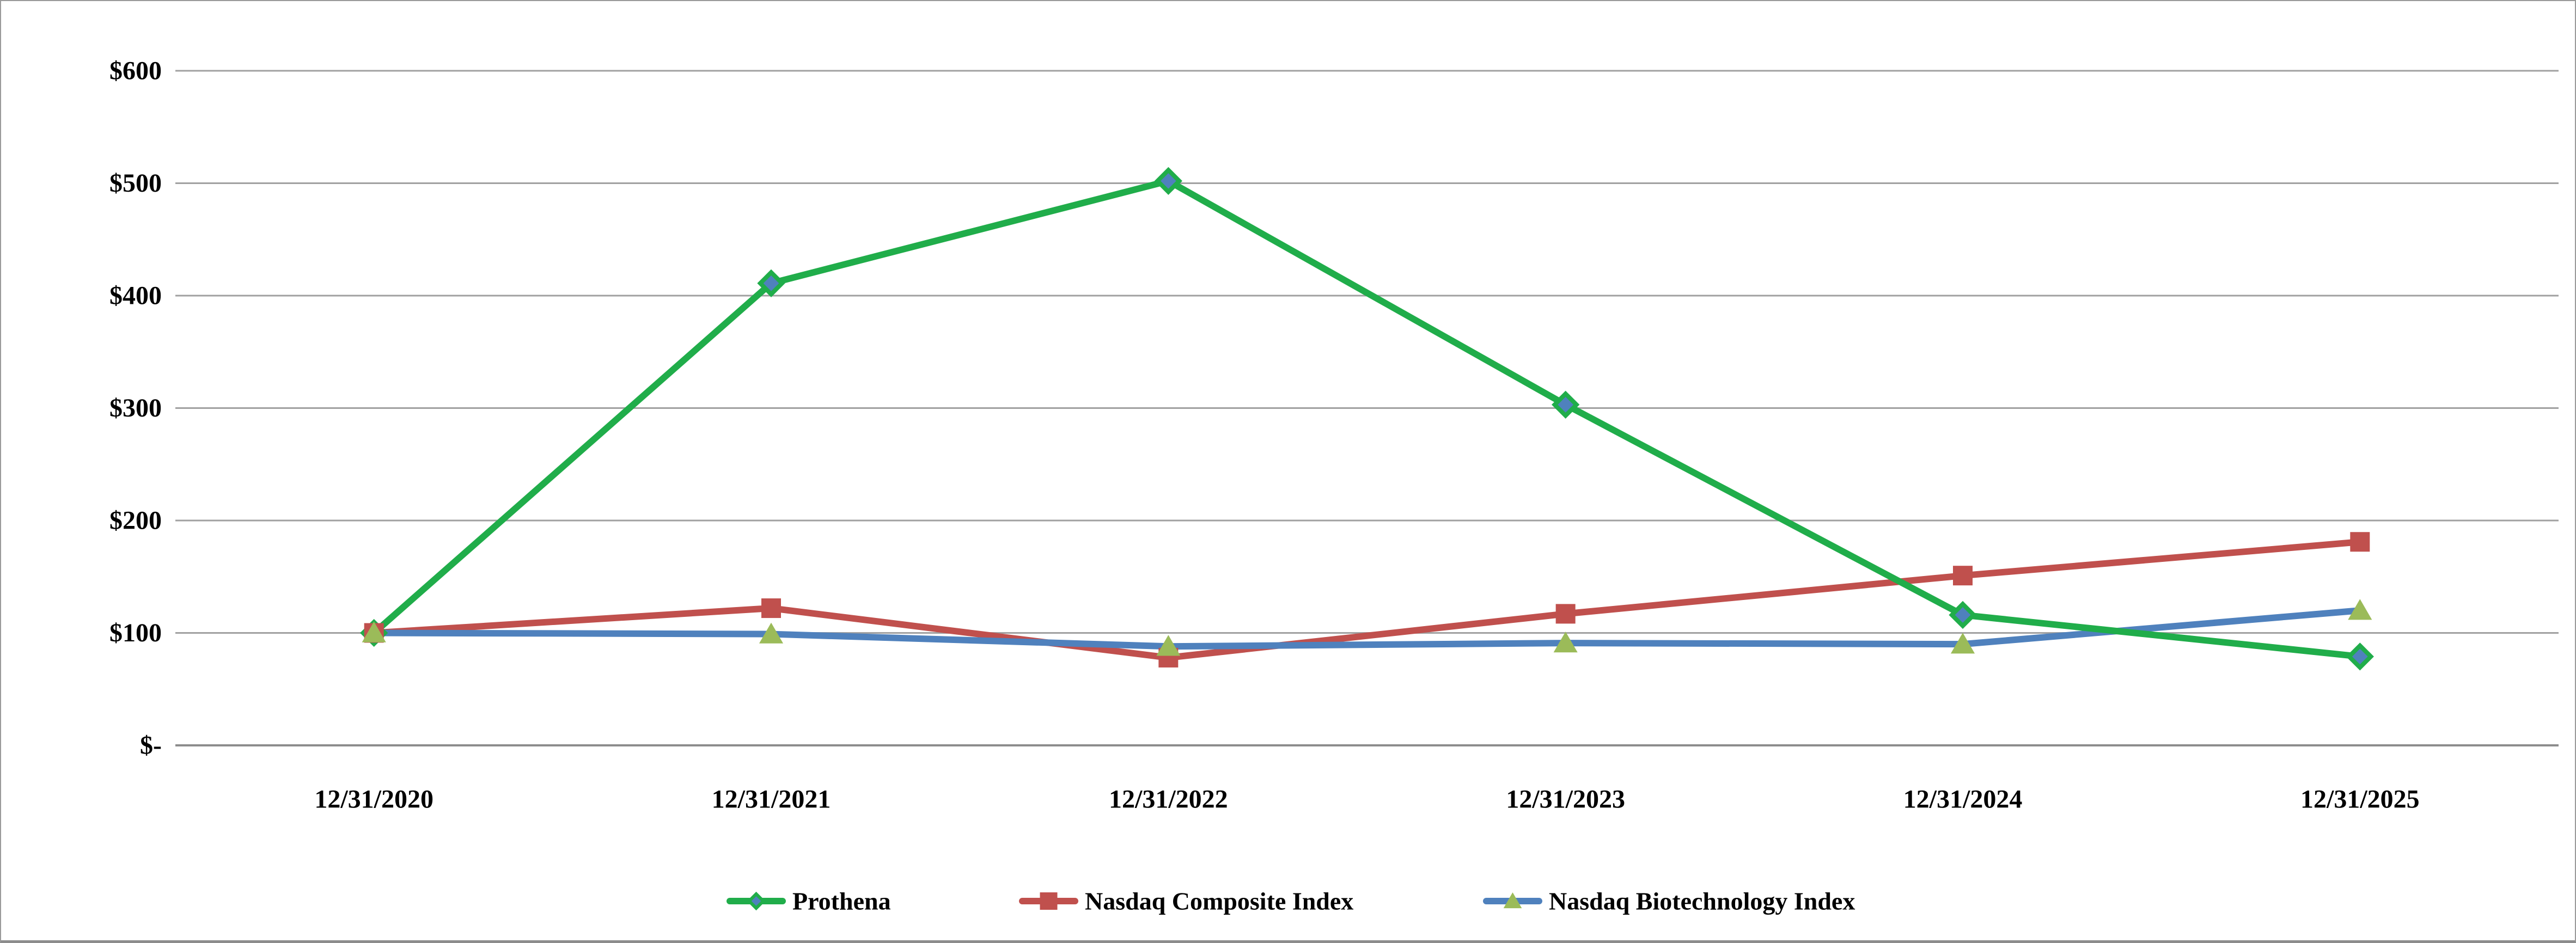 Image resolution: width=2576 pixels, height=943 pixels. What do you see at coordinates (135, 296) in the screenshot?
I see `y-axis-tick-label: $400` at bounding box center [135, 296].